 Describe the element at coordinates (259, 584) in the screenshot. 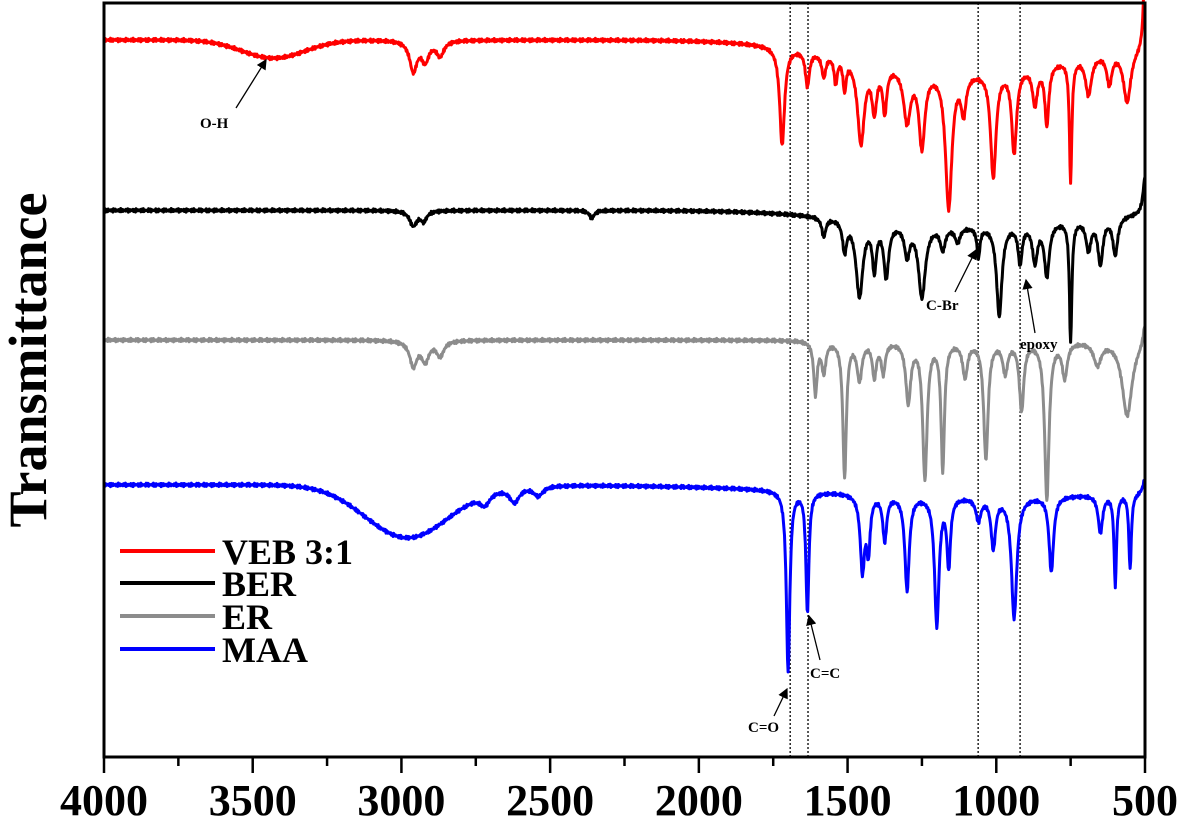

I see `legend-label-ber: BER` at that location.